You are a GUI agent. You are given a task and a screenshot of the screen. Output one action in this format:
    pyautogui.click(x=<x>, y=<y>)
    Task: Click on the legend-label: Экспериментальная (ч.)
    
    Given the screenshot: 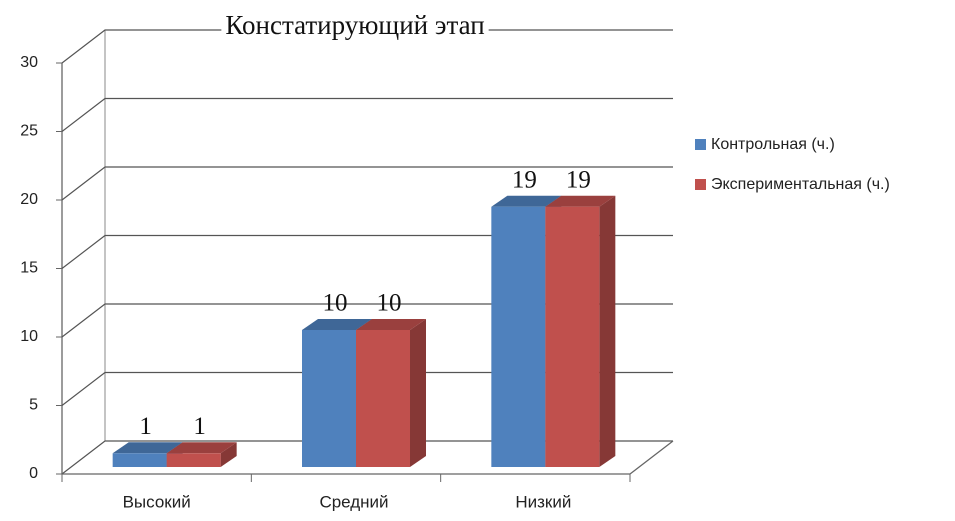 What is the action you would take?
    pyautogui.click(x=800, y=184)
    